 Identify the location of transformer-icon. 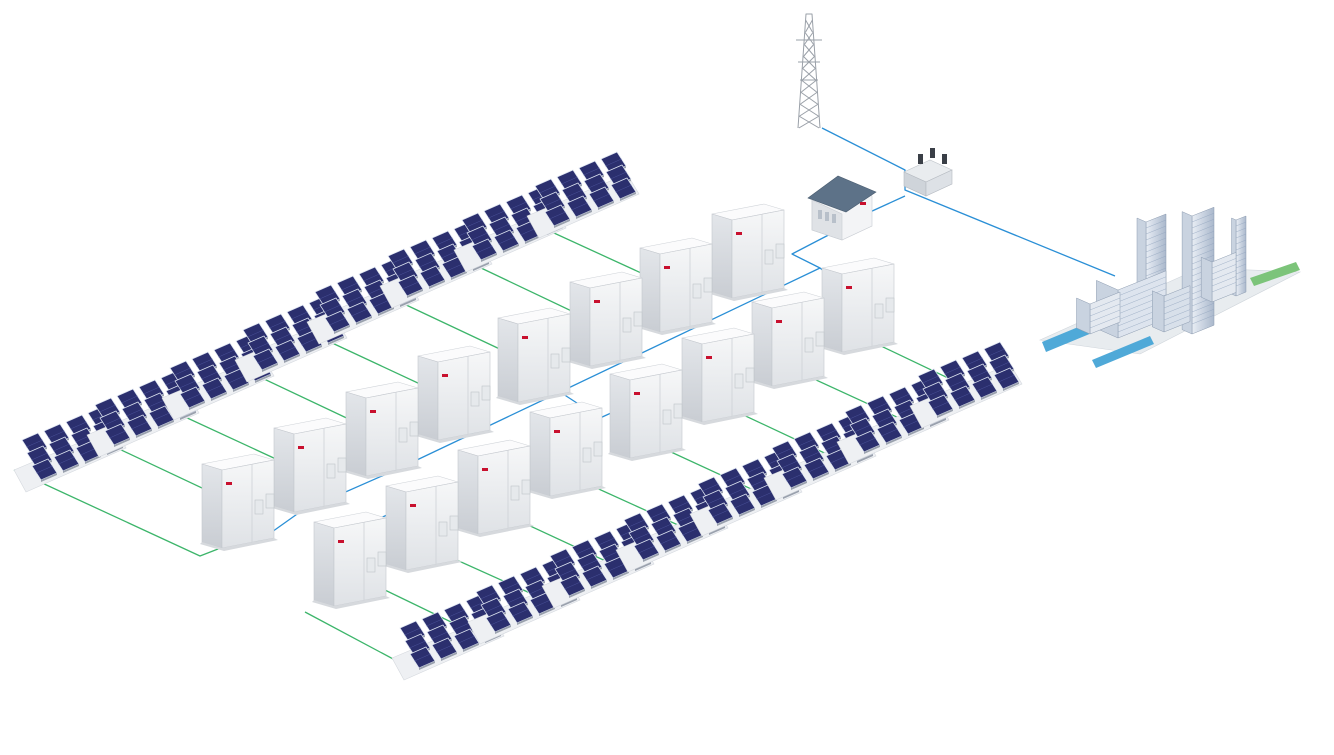
(928, 172).